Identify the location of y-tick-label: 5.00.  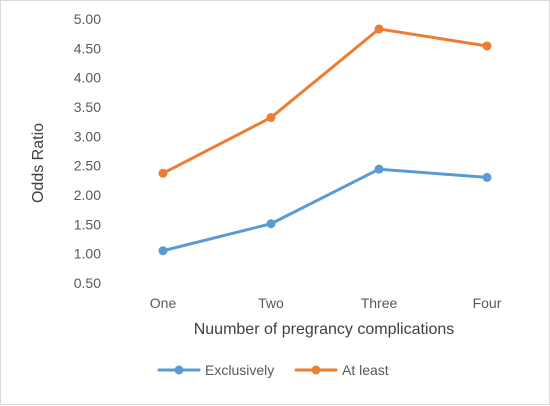
(87, 19).